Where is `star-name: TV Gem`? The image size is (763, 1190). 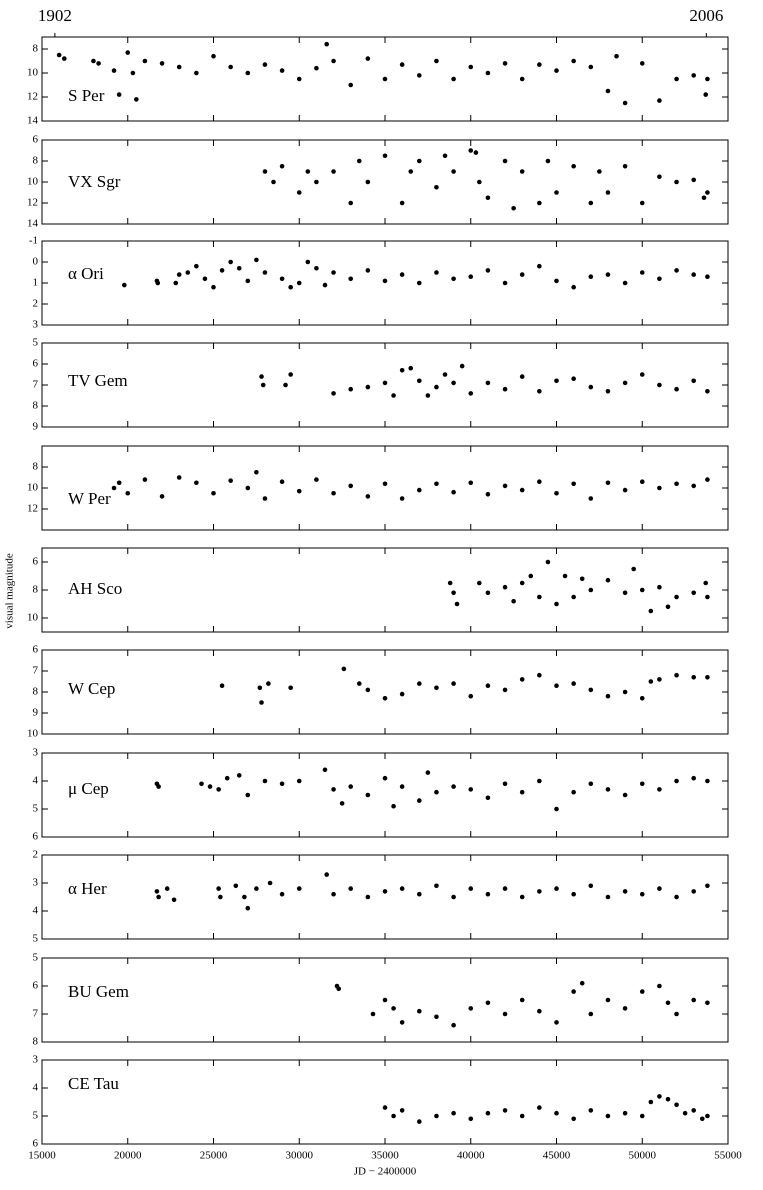
star-name: TV Gem is located at coordinates (98, 380).